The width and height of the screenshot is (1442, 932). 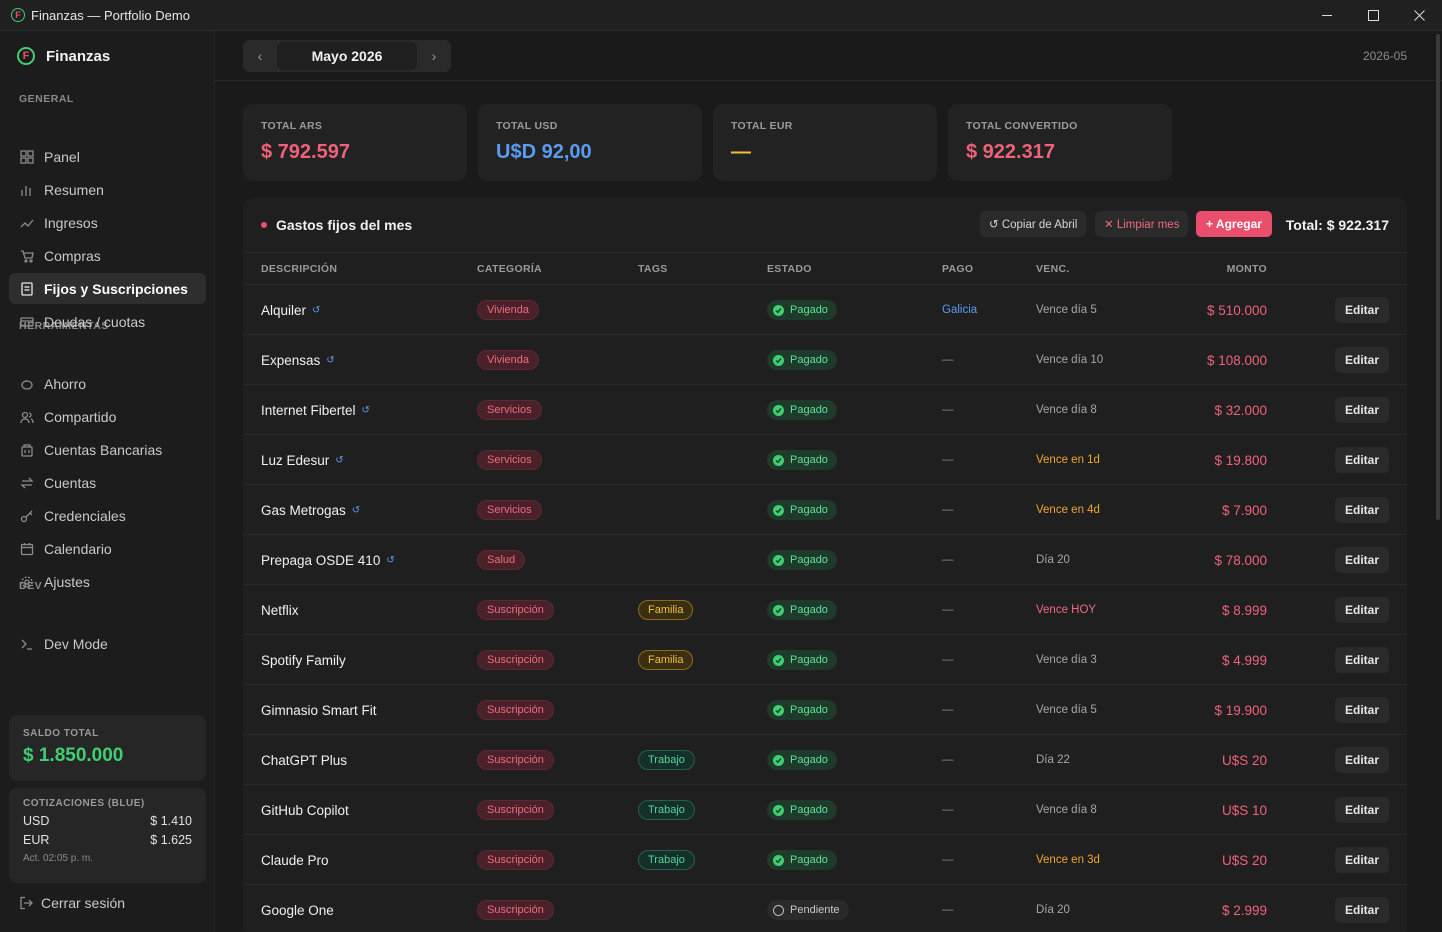 I want to click on sidebar-item-compartido: Compartido, so click(x=107, y=416).